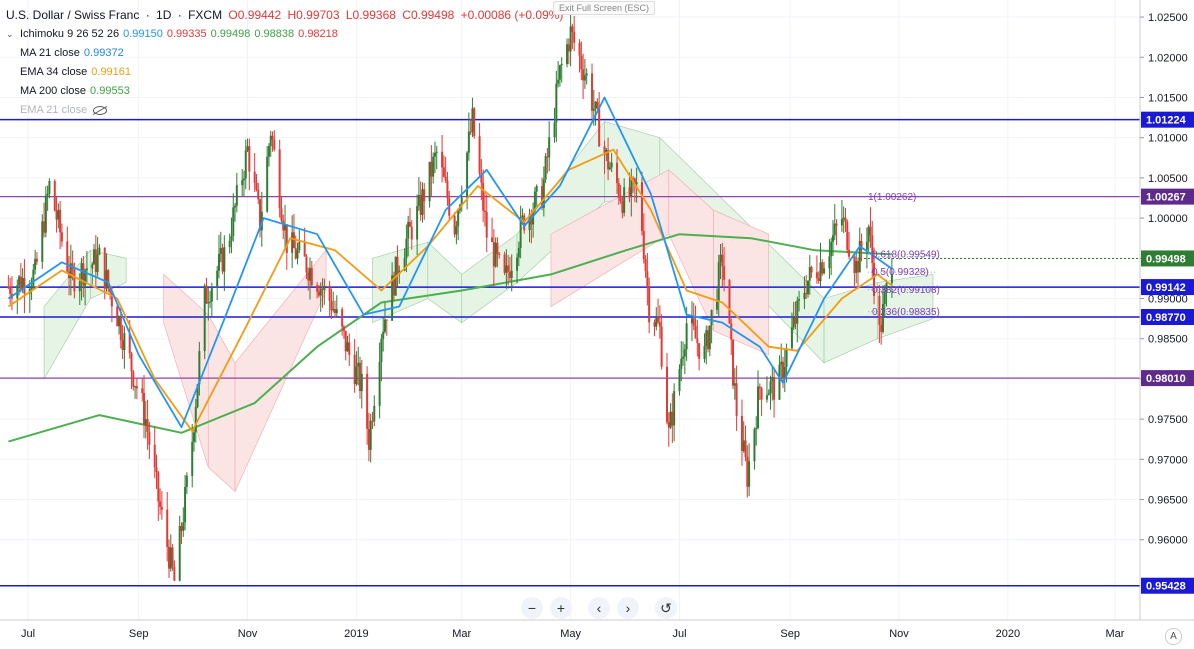 This screenshot has height=649, width=1194. Describe the element at coordinates (597, 629) in the screenshot. I see `time-axis: Jul Sep Nov 2019 Mar May Jul Sep Nov 2020 Mar` at that location.